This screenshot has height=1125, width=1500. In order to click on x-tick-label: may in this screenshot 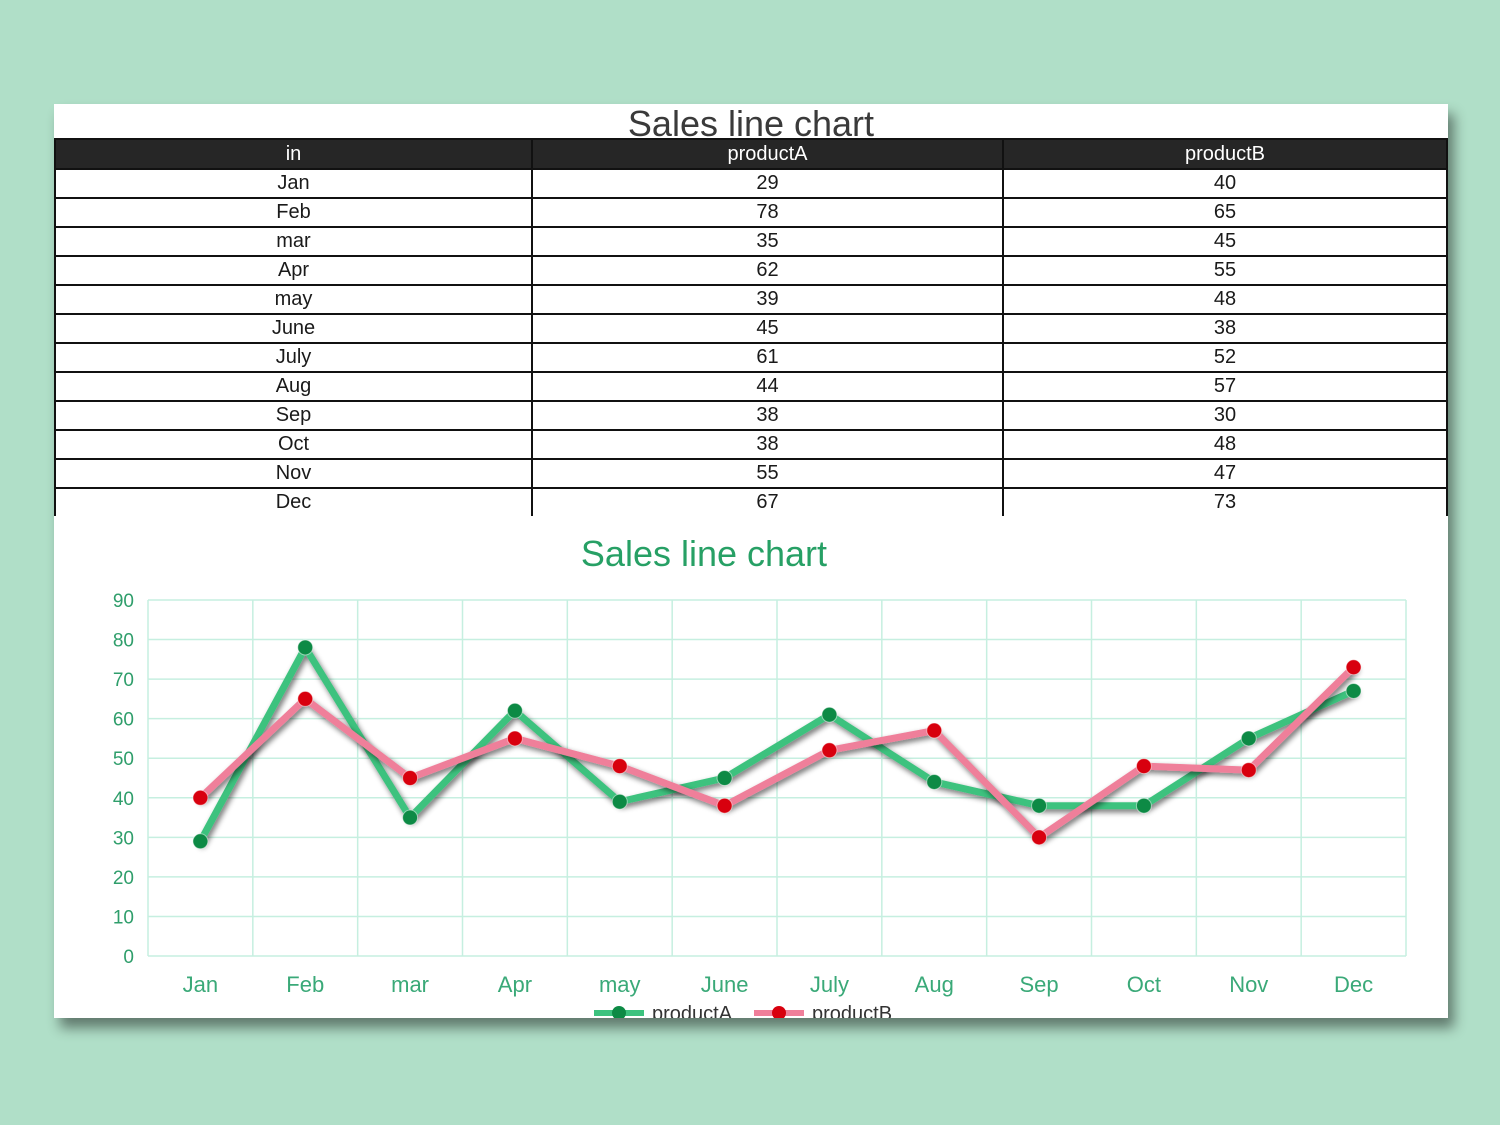, I will do `click(620, 984)`.